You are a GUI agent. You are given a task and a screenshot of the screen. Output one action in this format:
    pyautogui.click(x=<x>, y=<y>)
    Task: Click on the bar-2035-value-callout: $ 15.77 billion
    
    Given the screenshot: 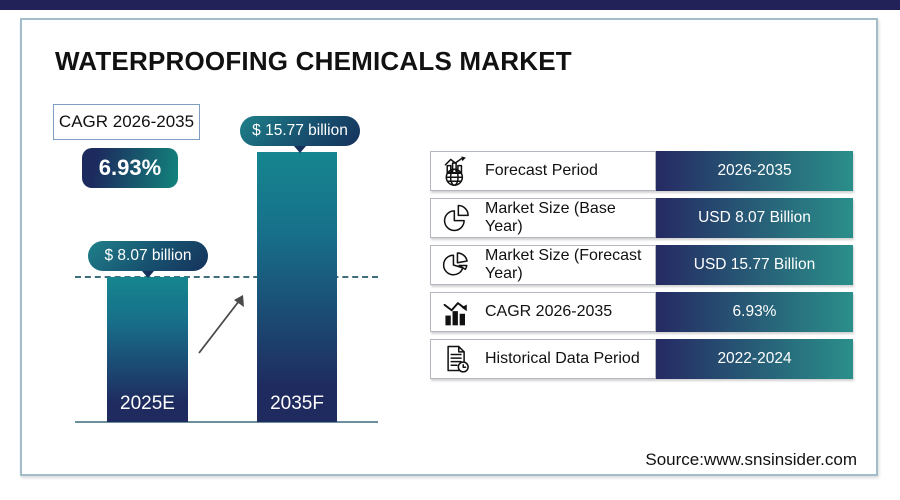 What is the action you would take?
    pyautogui.click(x=300, y=134)
    